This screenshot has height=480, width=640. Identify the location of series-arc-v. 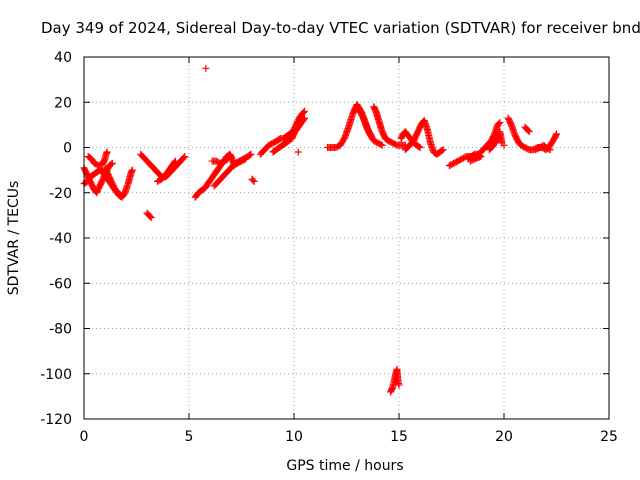
(395, 380).